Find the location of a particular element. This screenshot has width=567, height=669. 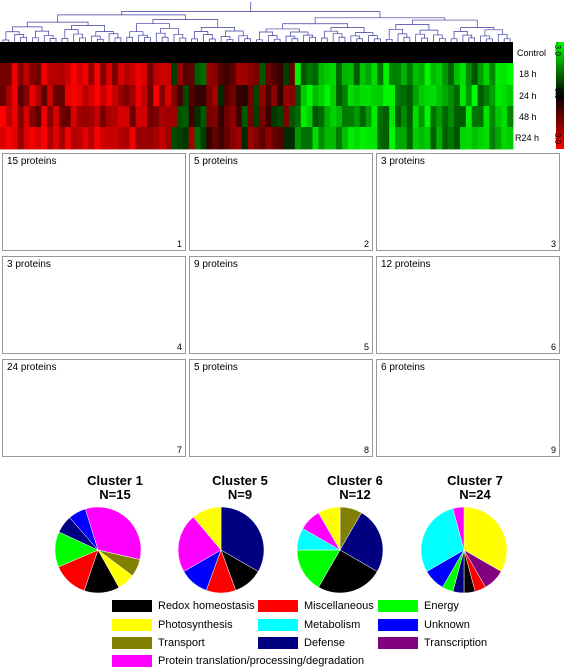

legend-item-transport: Transport is located at coordinates (158, 643).